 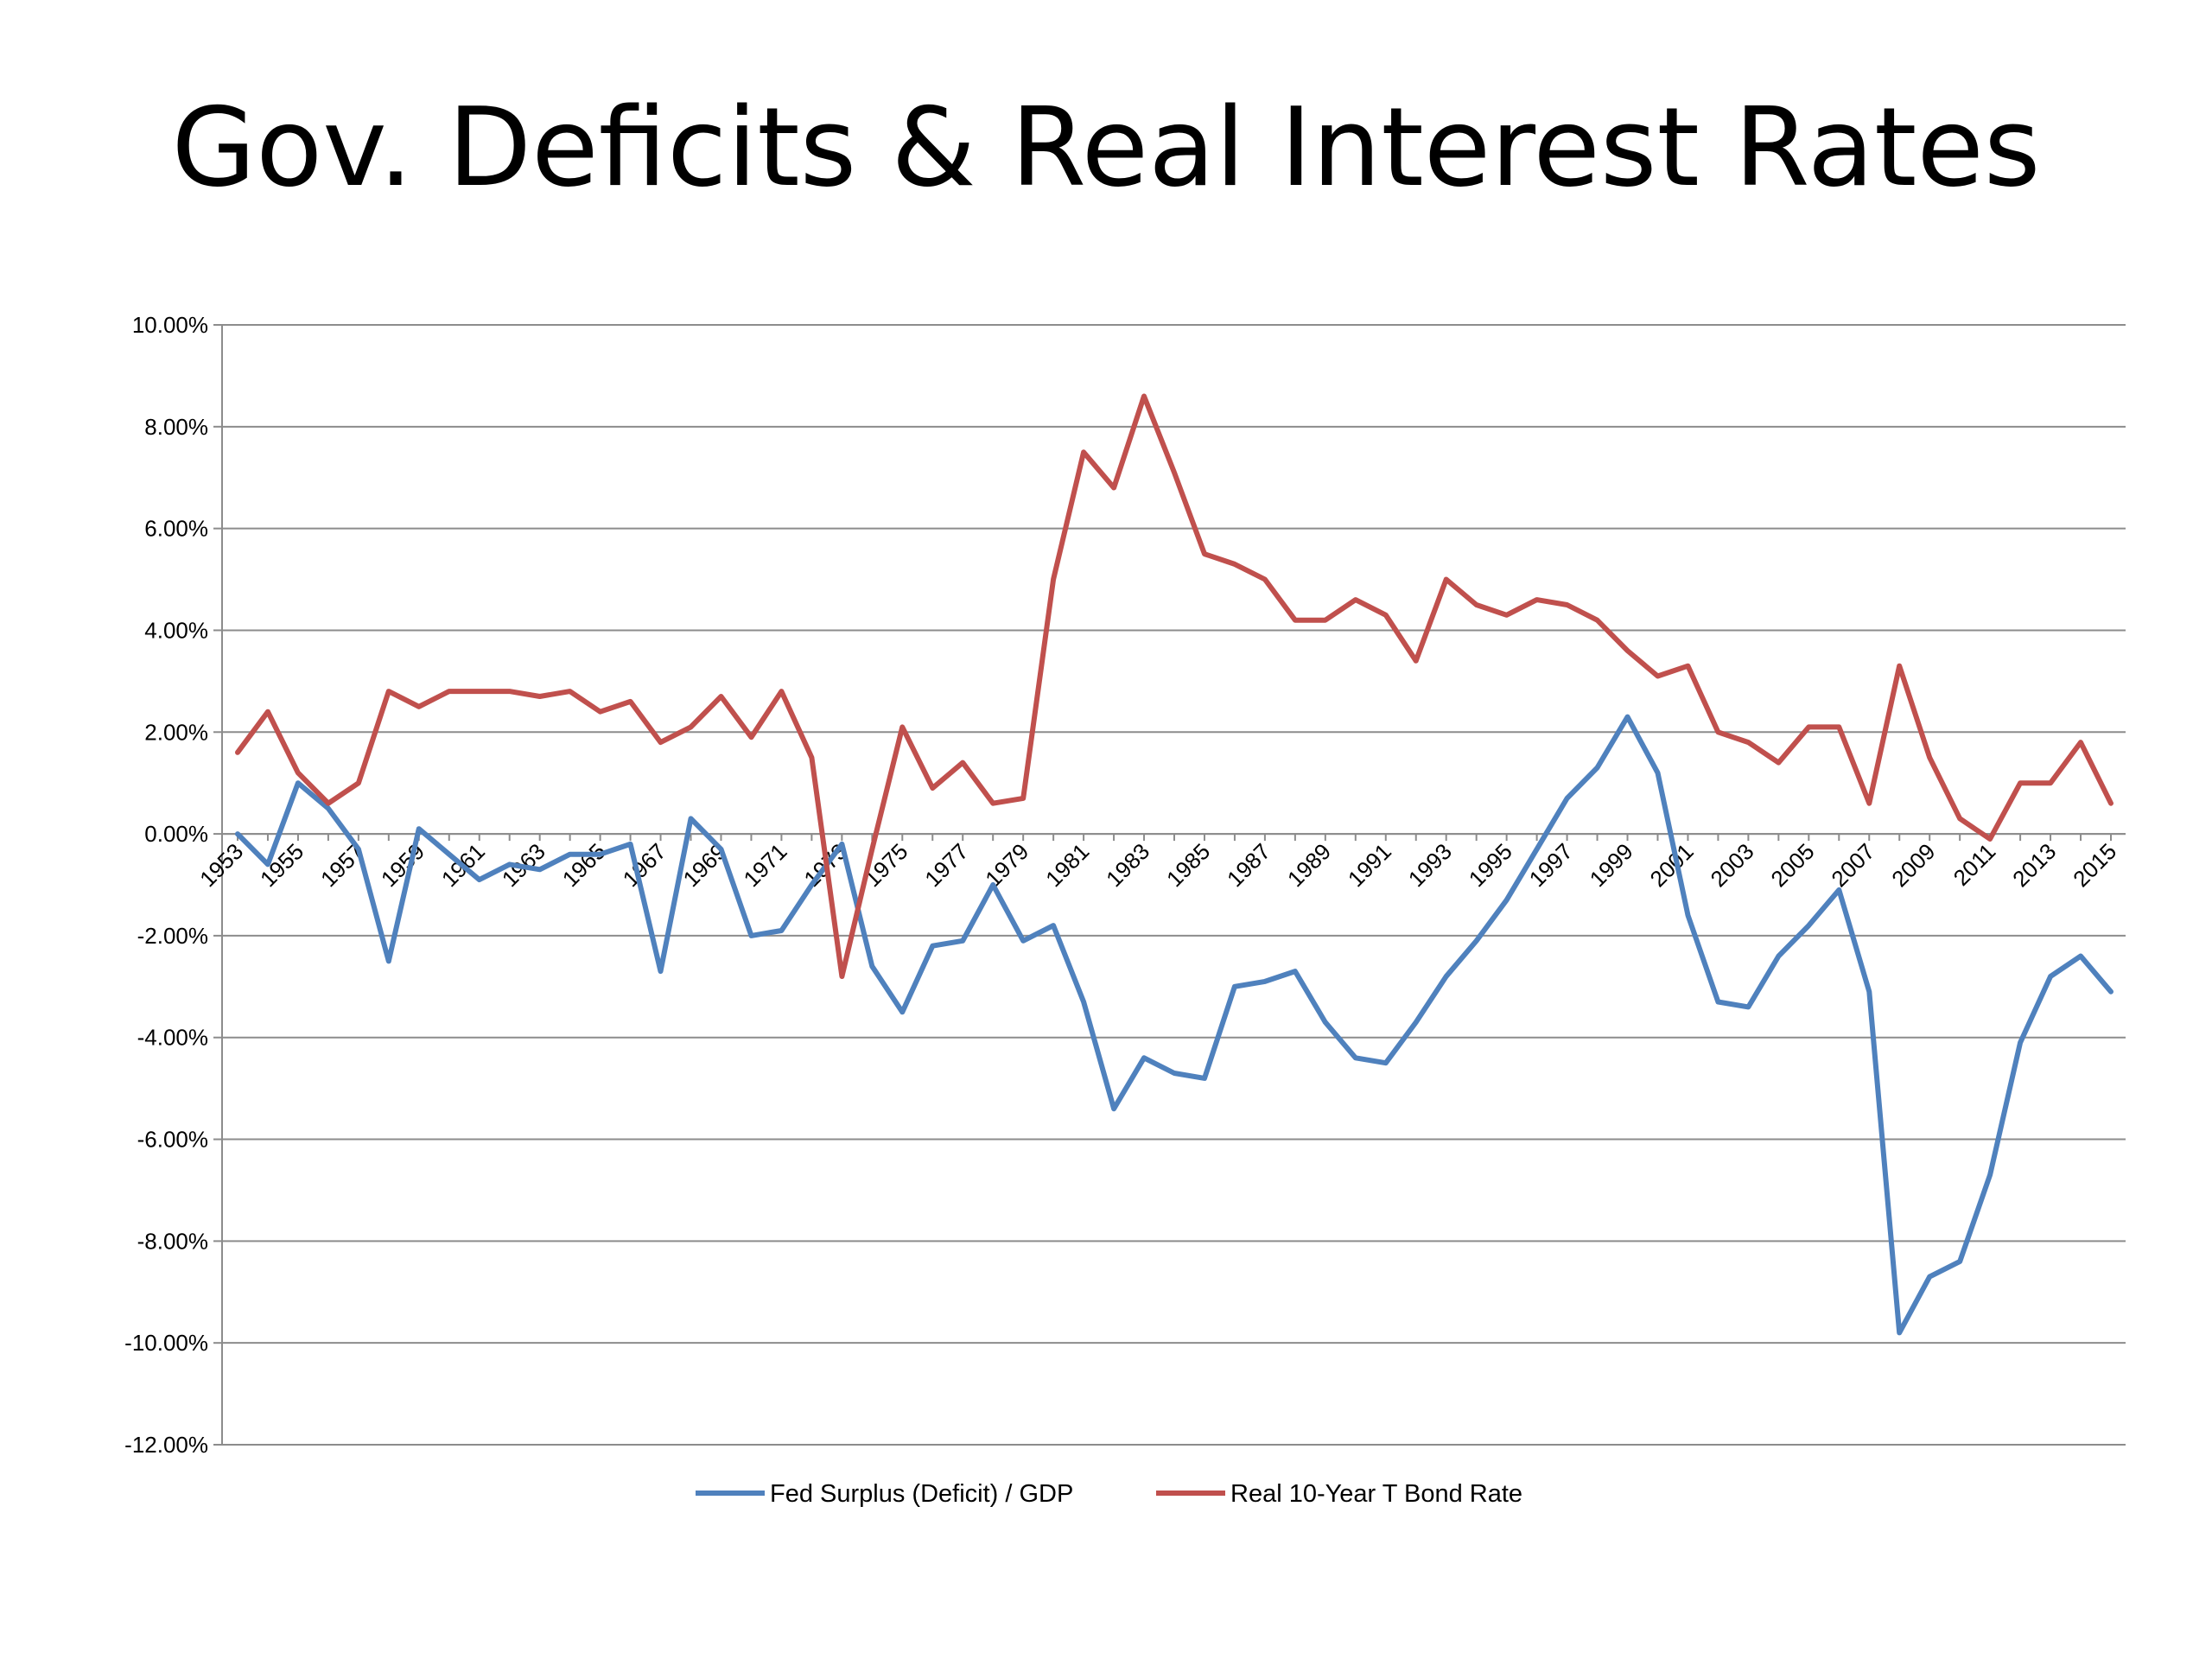 What do you see at coordinates (172, 1241) in the screenshot?
I see `y-tick-label: -8.00%` at bounding box center [172, 1241].